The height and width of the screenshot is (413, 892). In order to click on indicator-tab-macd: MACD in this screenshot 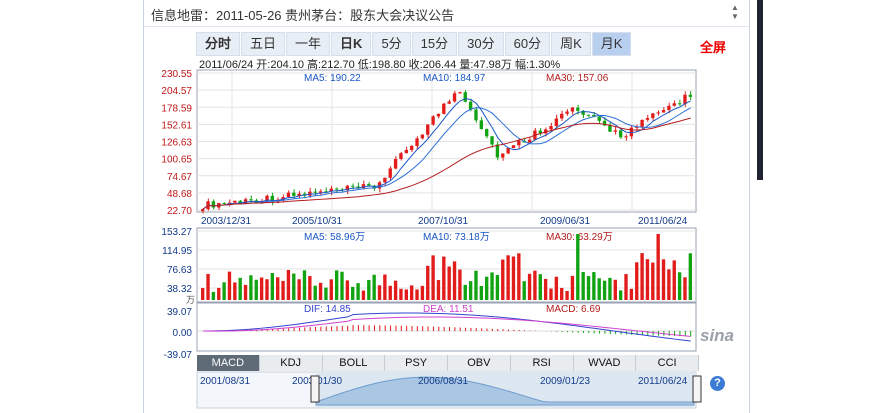, I will do `click(228, 363)`.